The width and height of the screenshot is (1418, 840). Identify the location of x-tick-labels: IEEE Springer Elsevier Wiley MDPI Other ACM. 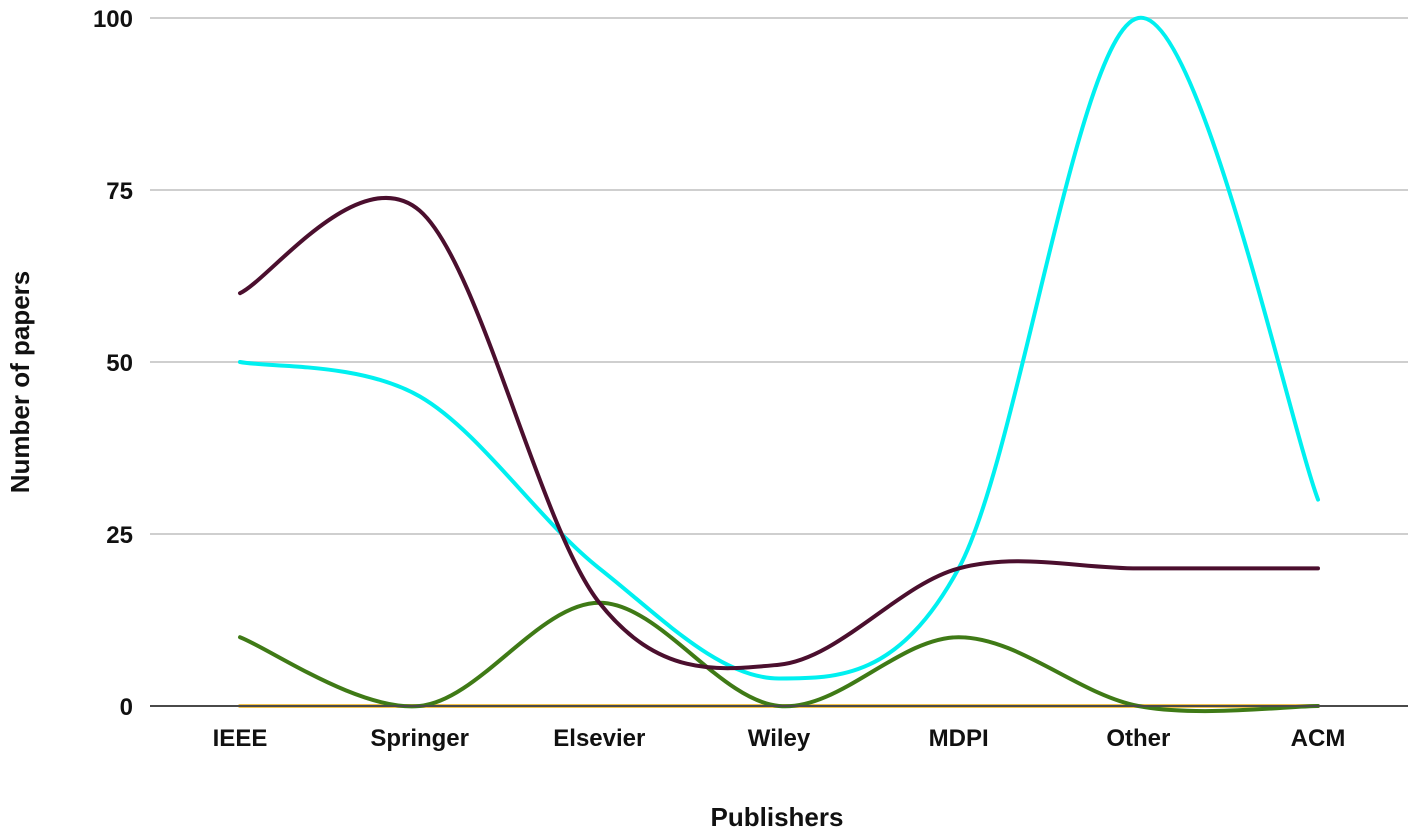
(779, 738).